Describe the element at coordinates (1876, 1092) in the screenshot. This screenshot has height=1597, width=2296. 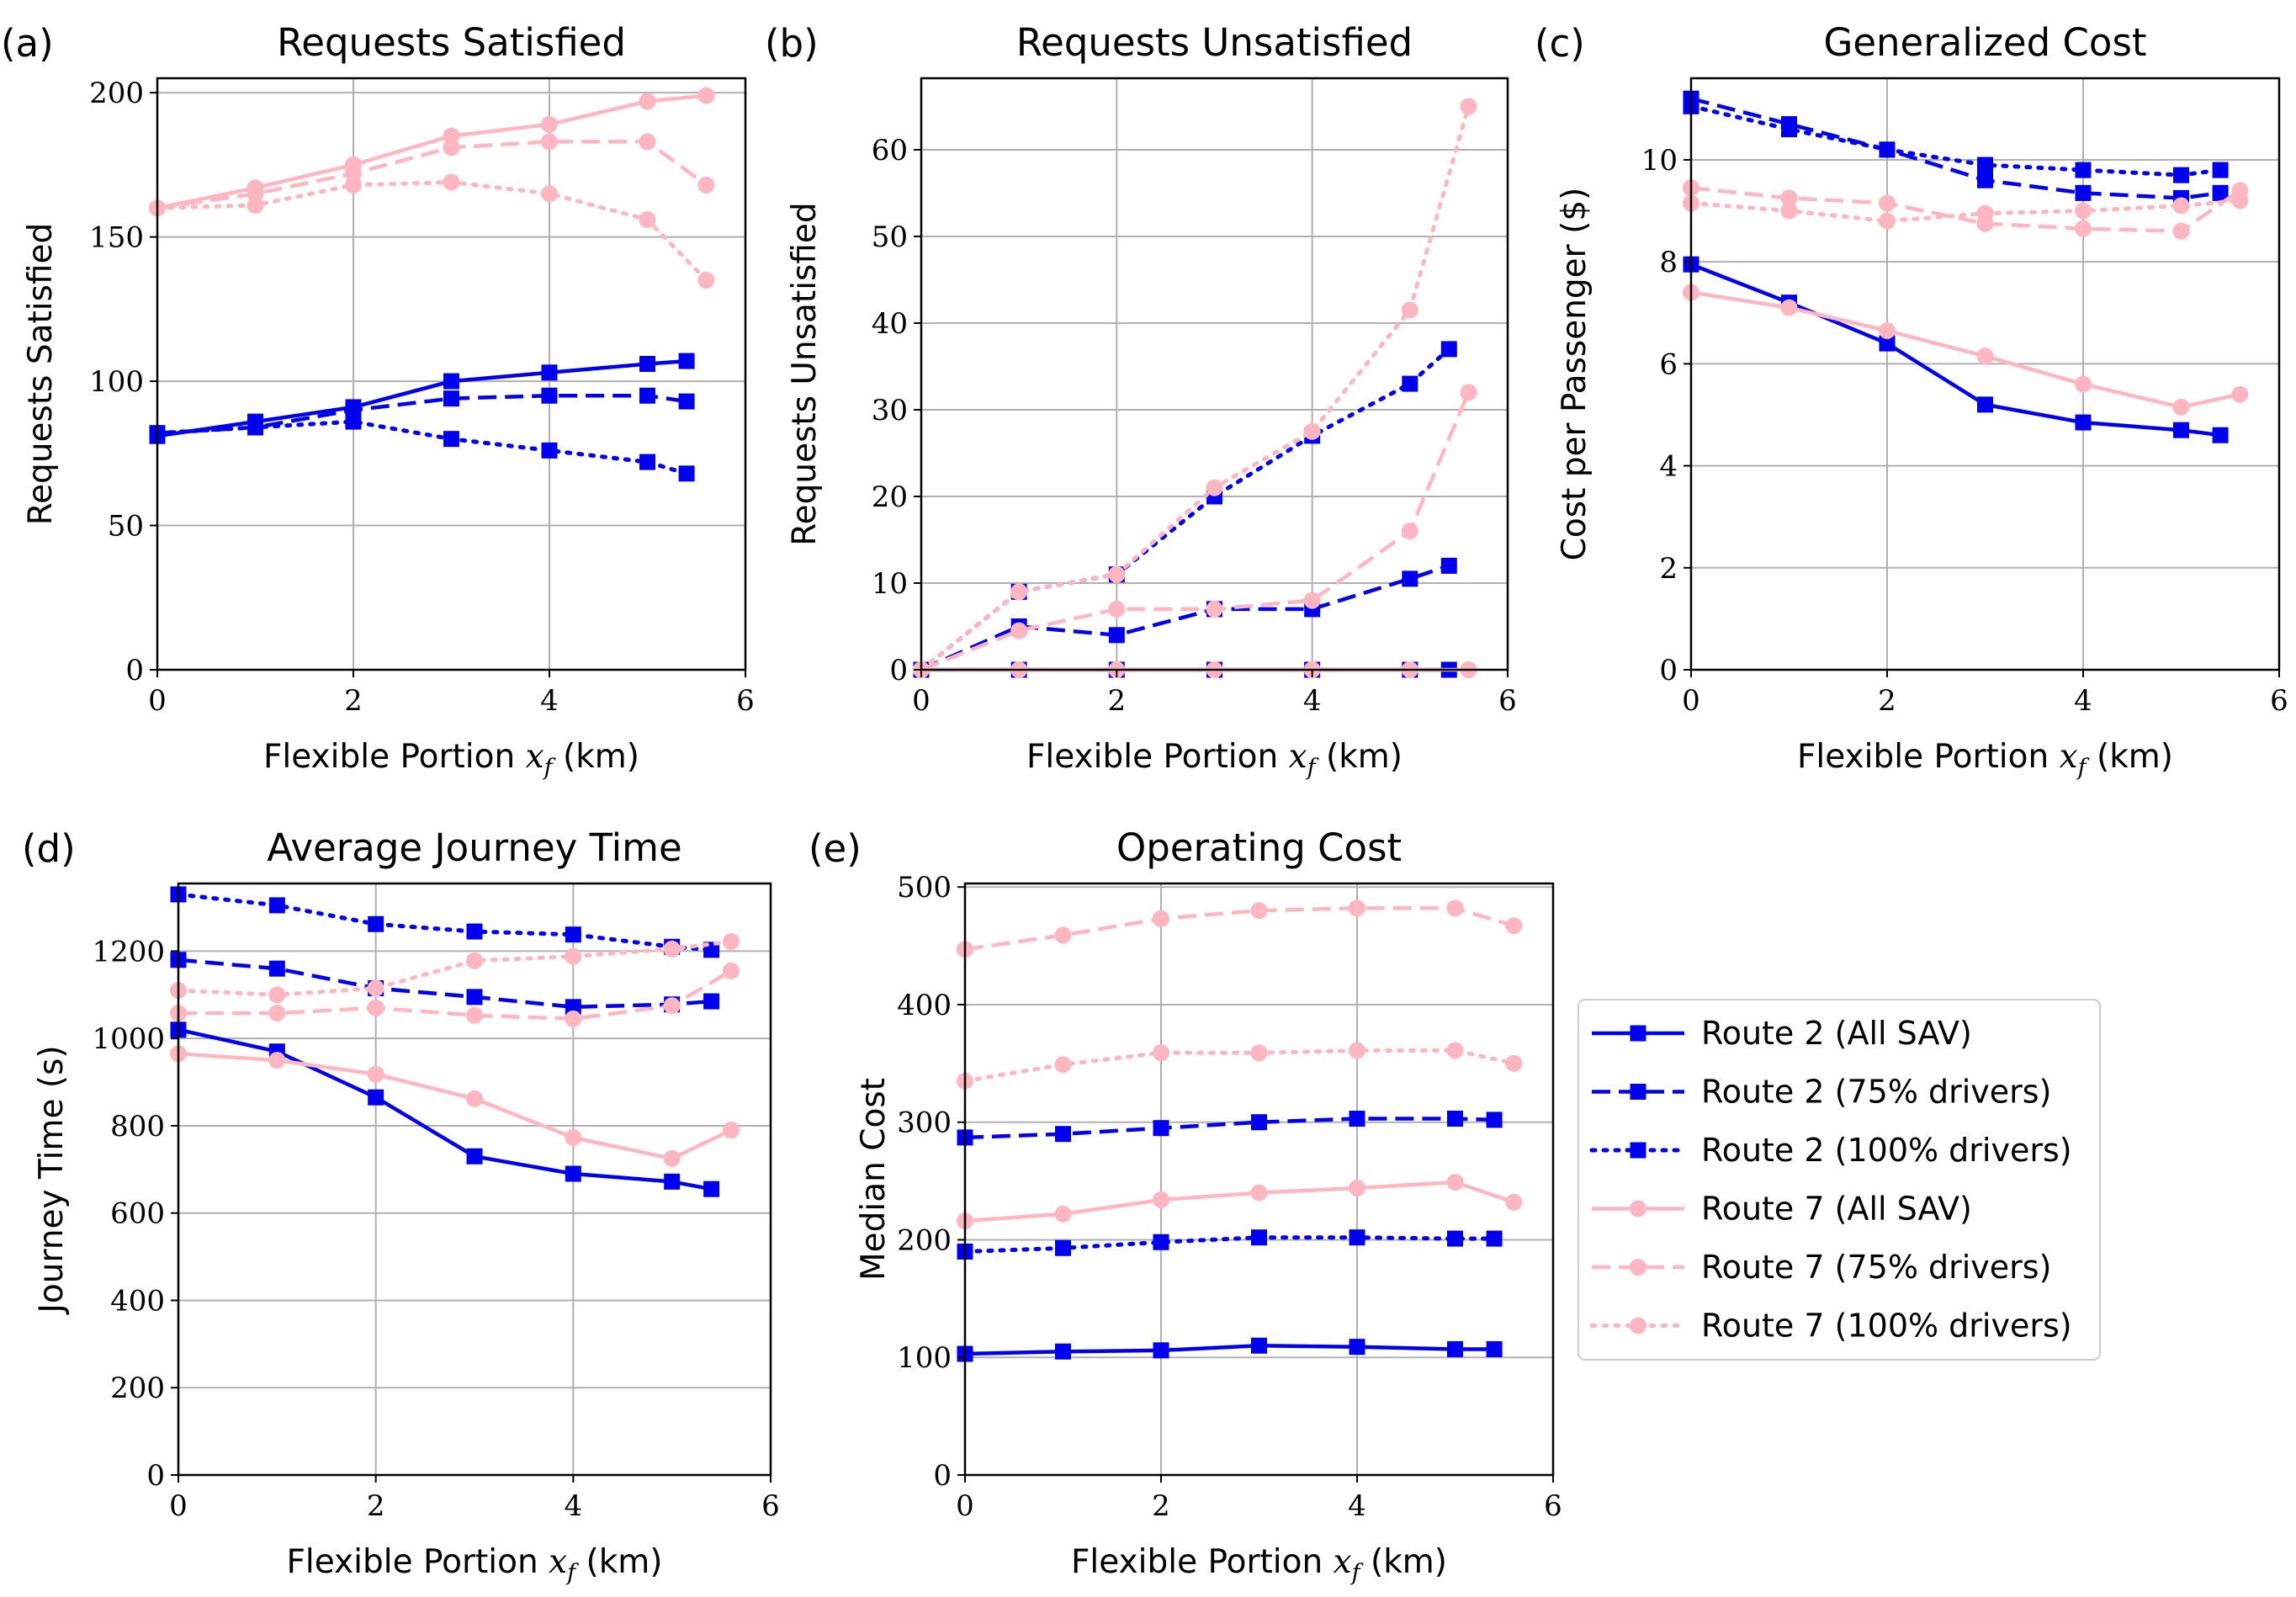
I see `legend-label: Route 2 (75% drivers)` at that location.